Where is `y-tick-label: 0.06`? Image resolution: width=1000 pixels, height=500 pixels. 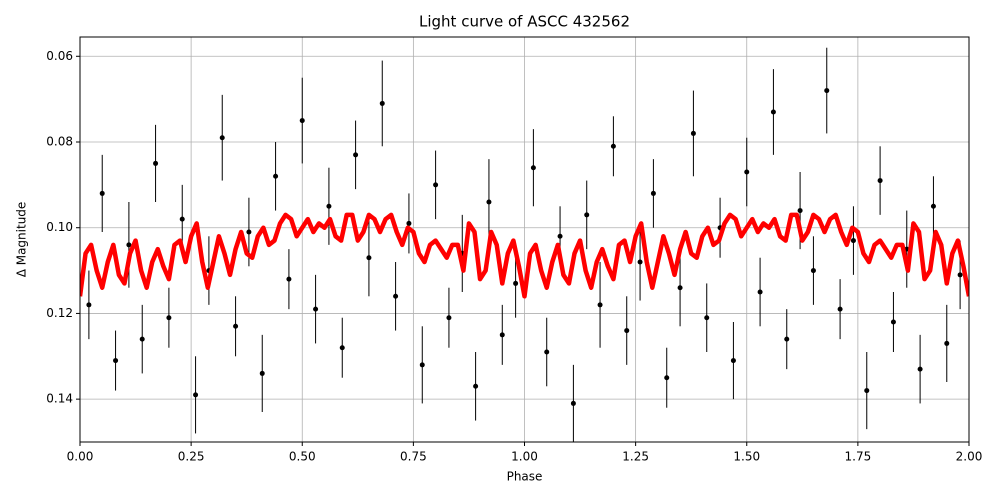 y-tick-label: 0.06 is located at coordinates (59, 56).